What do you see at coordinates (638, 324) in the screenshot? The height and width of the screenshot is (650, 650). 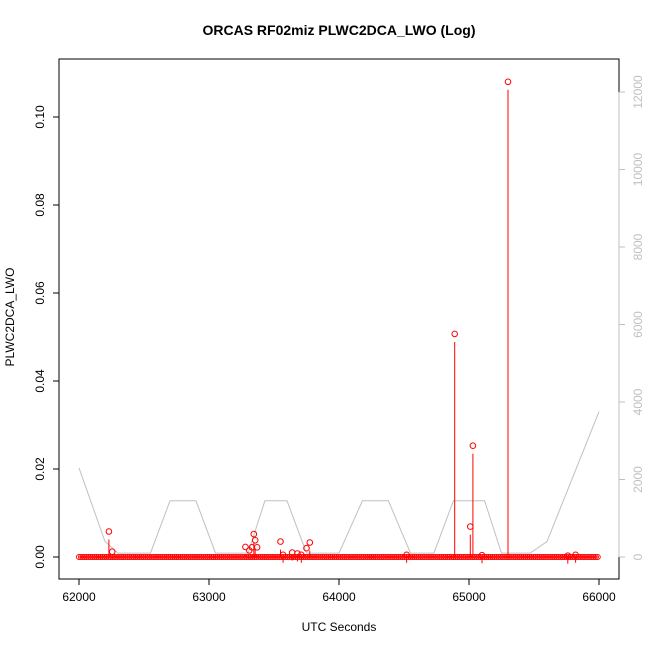 I see `y2-tick-label: 6000` at bounding box center [638, 324].